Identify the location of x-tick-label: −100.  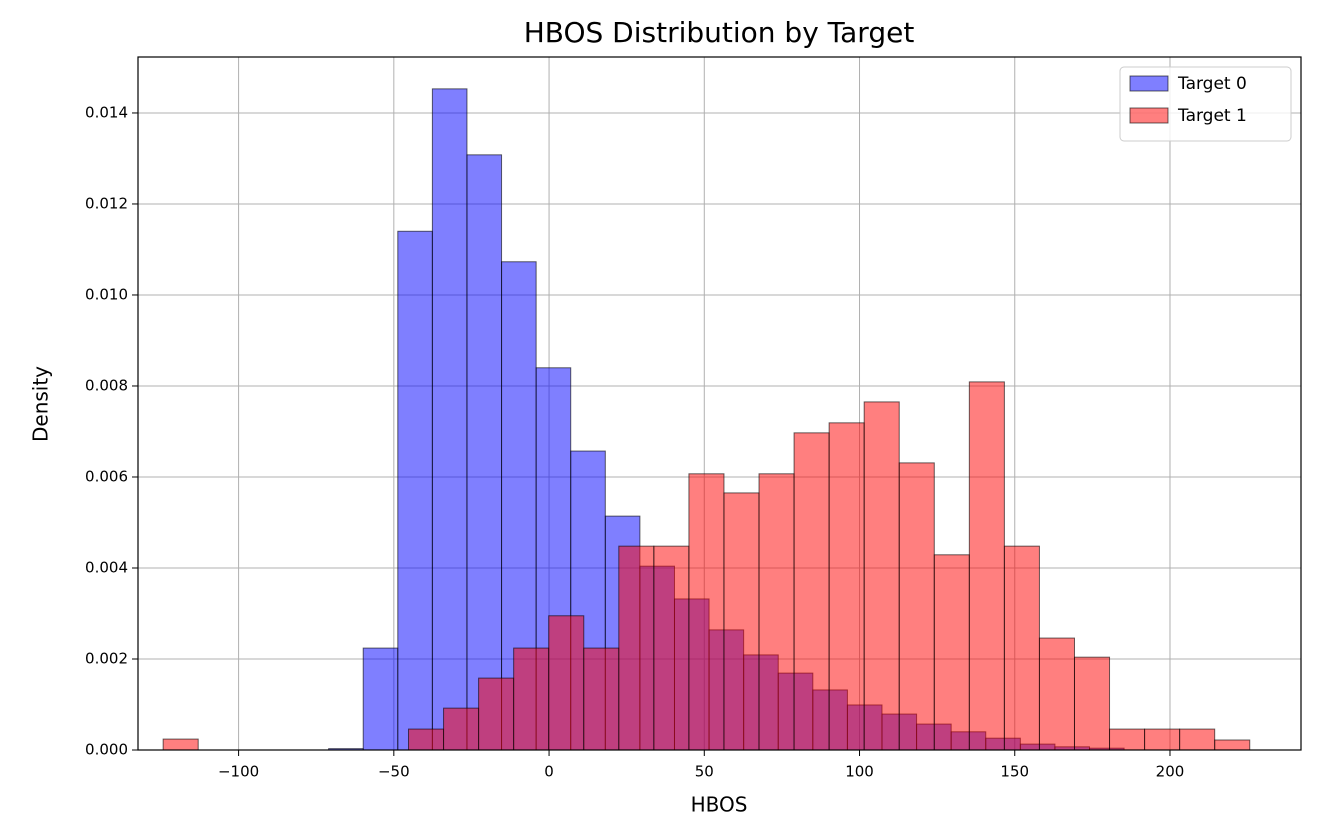
(238, 772).